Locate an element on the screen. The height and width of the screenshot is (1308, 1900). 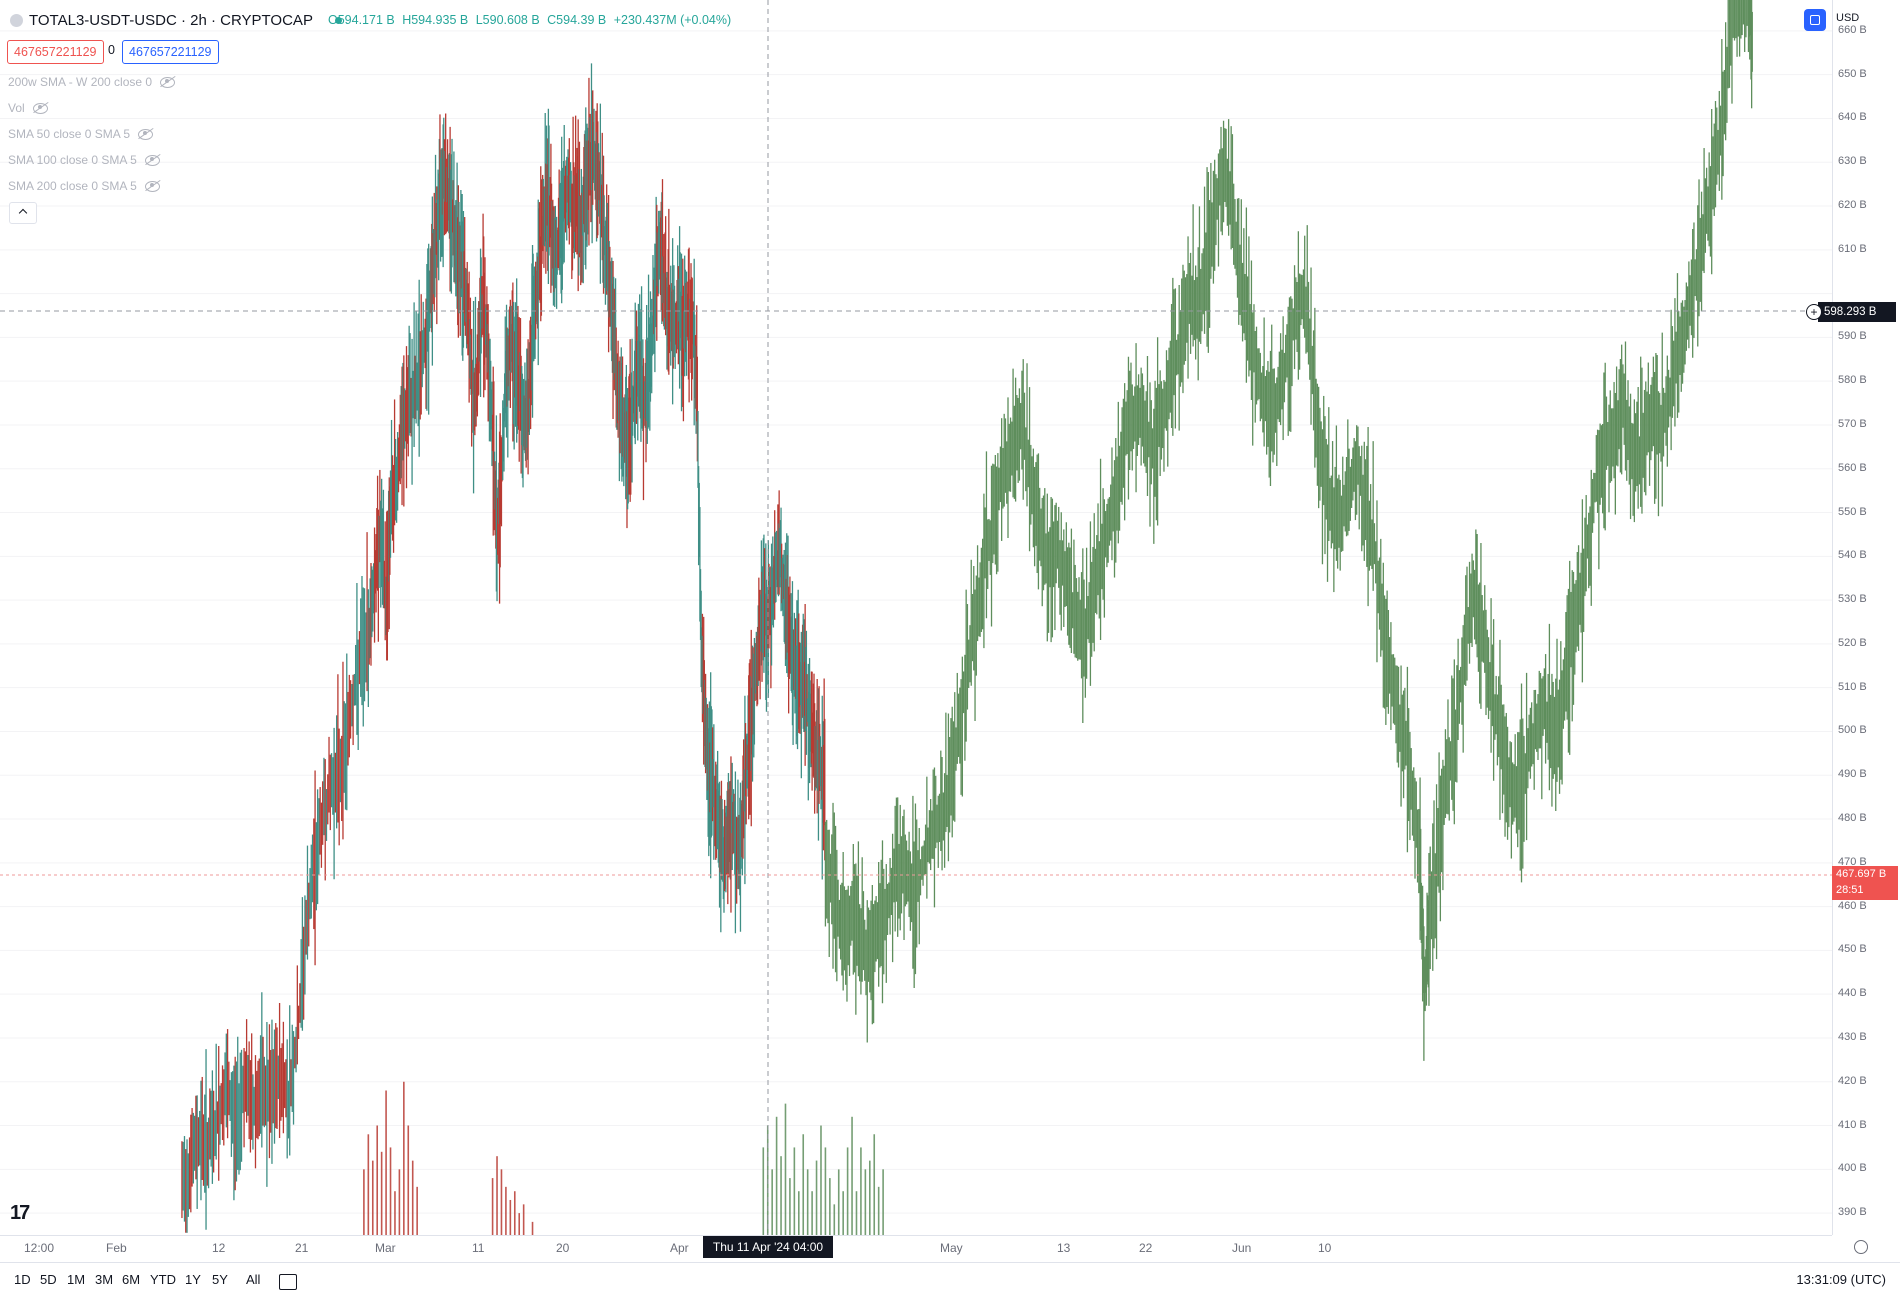
time-tick-label: 12 is located at coordinates (219, 1248).